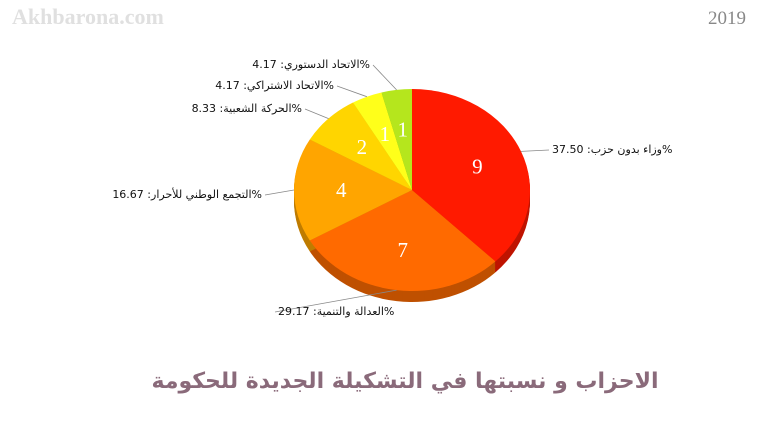 The image size is (770, 427). I want to click on slice-label: %وزاء بدون حزب: 37.50, so click(612, 149).